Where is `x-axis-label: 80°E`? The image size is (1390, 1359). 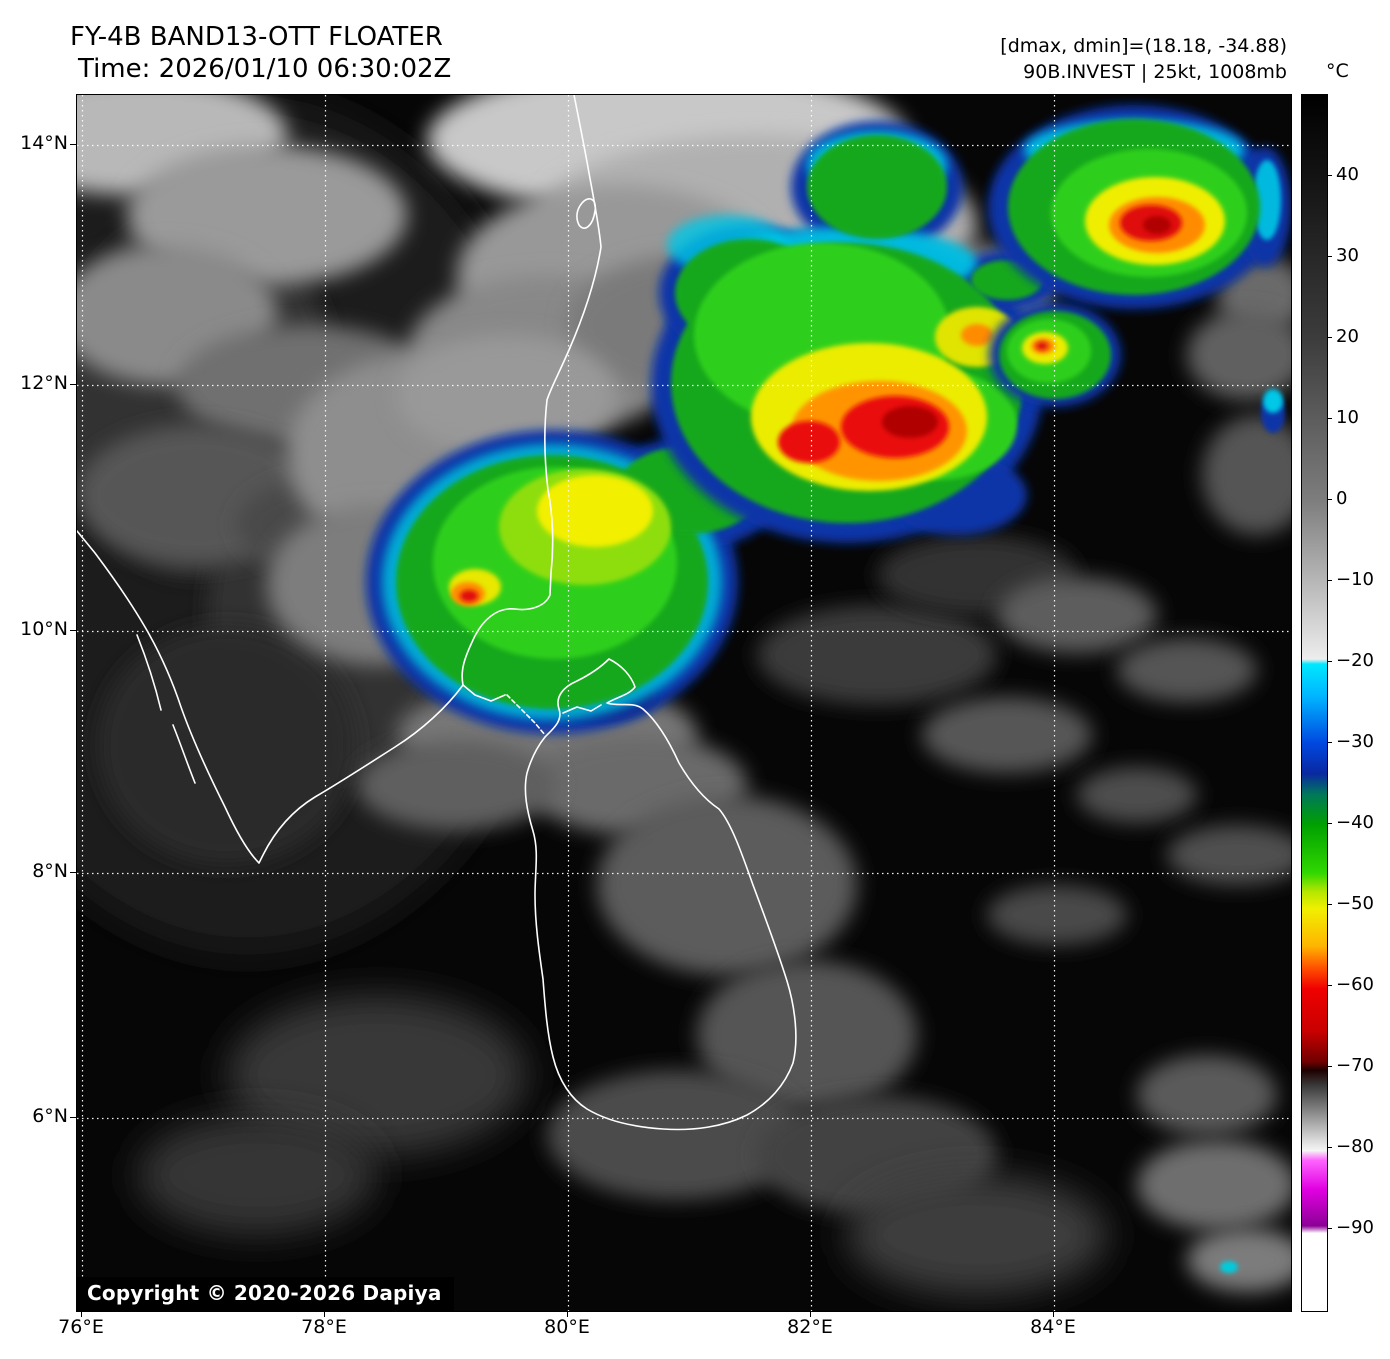
x-axis-label: 80°E is located at coordinates (567, 1327).